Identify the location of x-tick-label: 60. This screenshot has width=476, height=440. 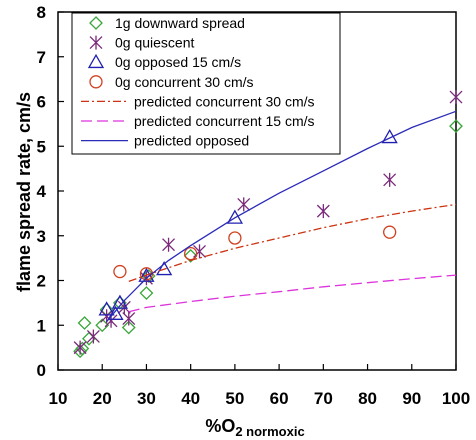
(279, 398).